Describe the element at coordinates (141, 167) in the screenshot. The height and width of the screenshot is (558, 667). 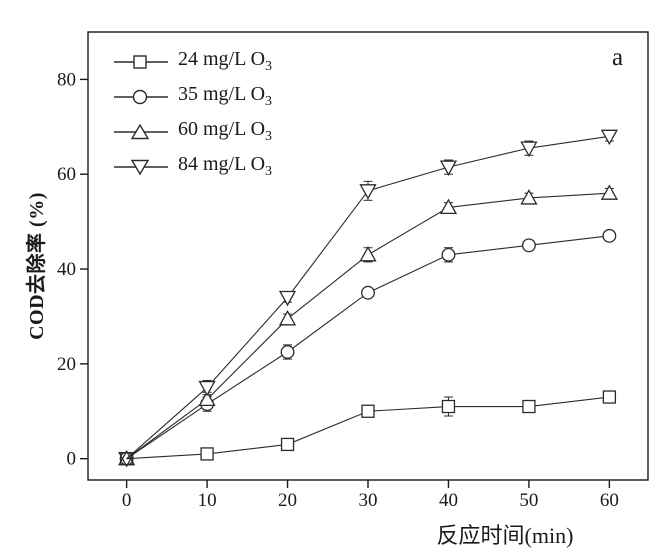
I see `triangle-down-marker-icon` at that location.